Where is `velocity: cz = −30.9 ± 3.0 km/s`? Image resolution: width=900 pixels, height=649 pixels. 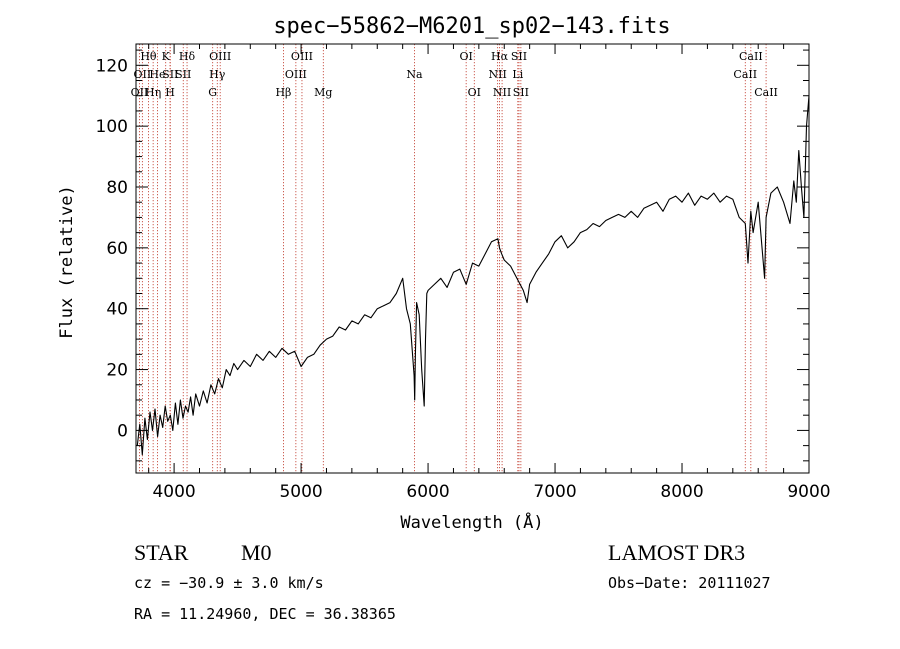
velocity: cz = −30.9 ± 3.0 km/s is located at coordinates (229, 583).